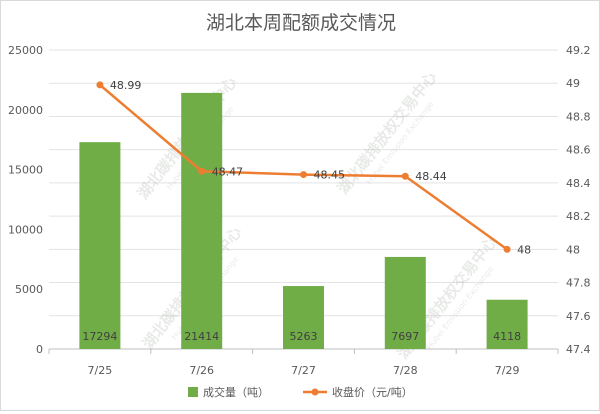  What do you see at coordinates (100, 370) in the screenshot?
I see `category-label: 7/25` at bounding box center [100, 370].